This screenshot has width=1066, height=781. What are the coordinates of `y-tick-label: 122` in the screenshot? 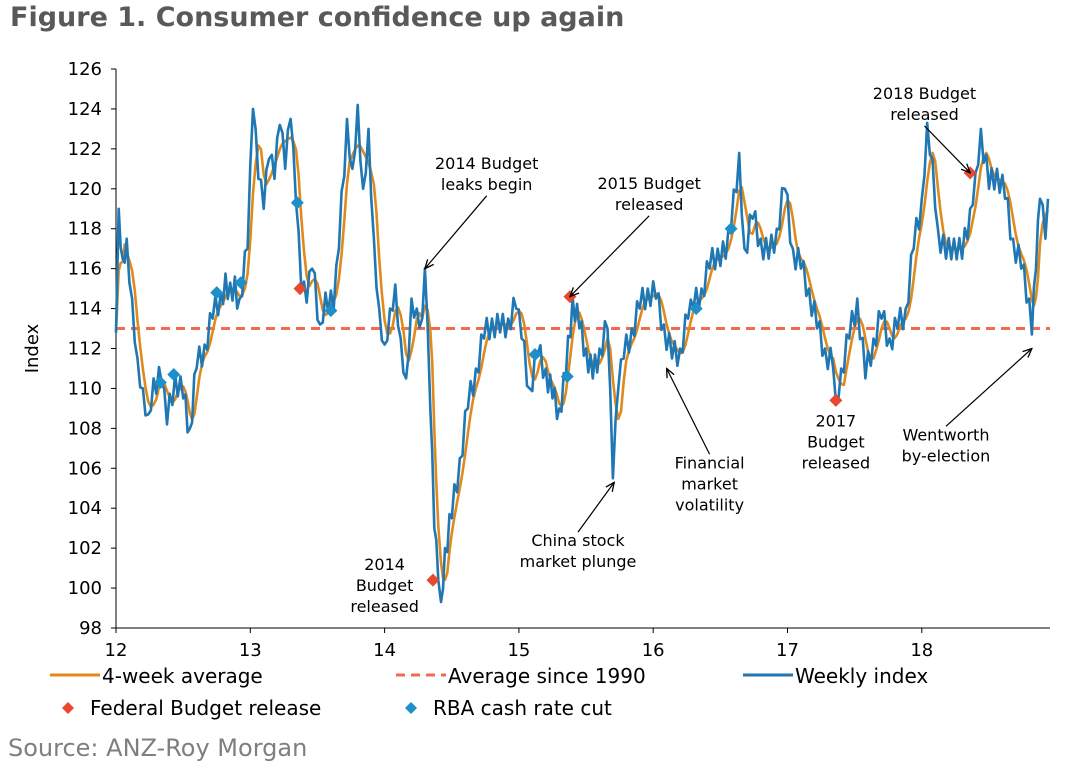 It's located at (85, 149).